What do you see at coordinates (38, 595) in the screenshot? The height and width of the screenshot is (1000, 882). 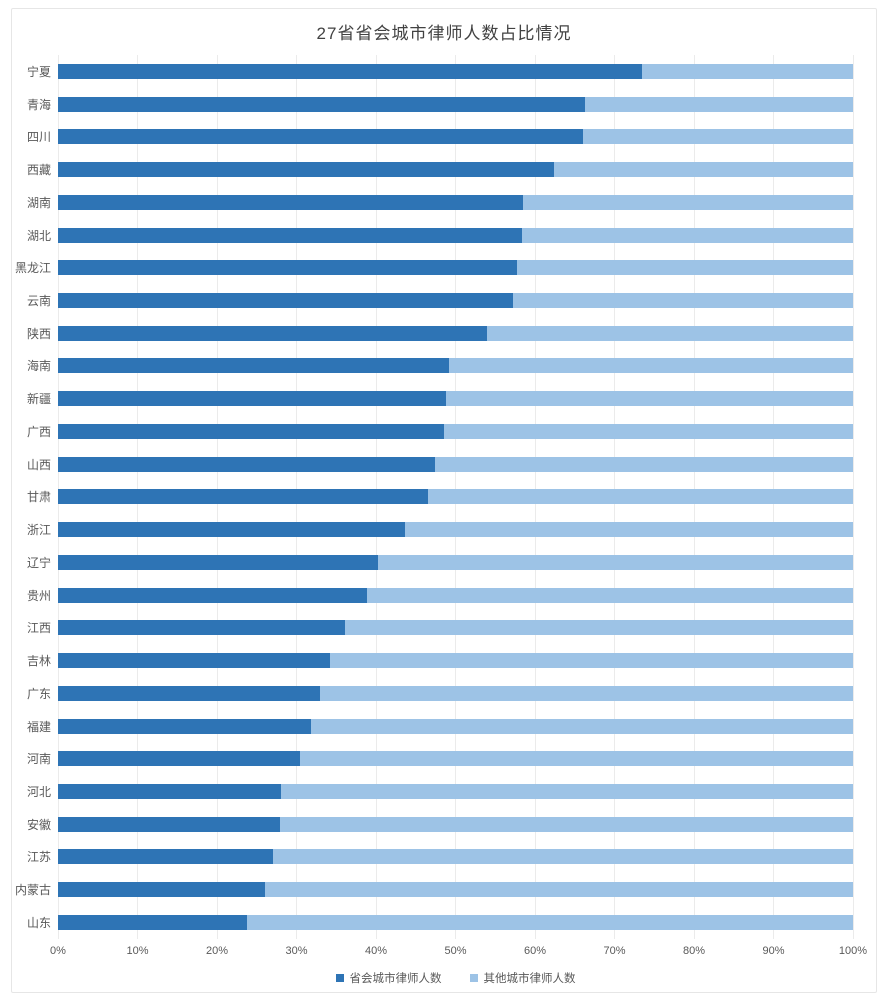 I see `category-label: 贵州` at bounding box center [38, 595].